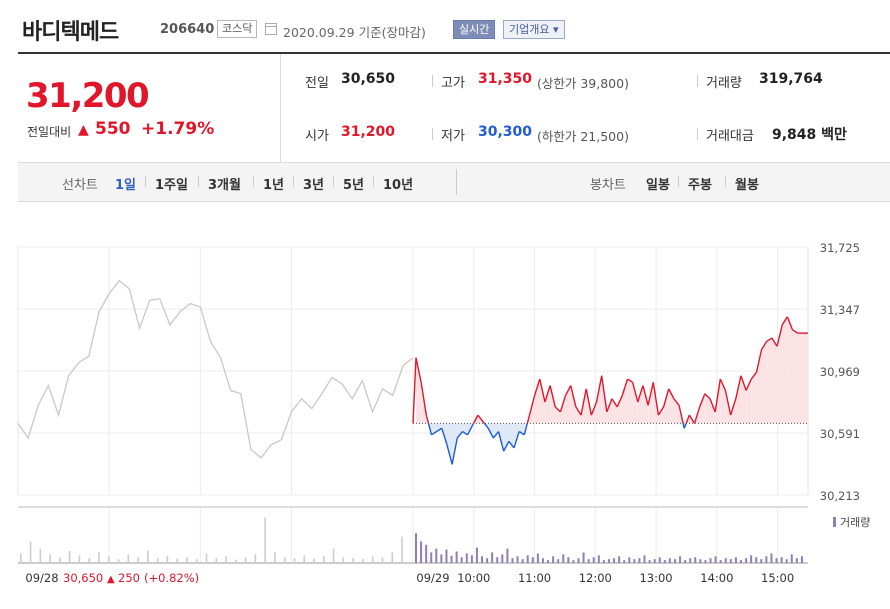 Image resolution: width=890 pixels, height=609 pixels. What do you see at coordinates (474, 29) in the screenshot?
I see `realtime-button: 실시간` at bounding box center [474, 29].